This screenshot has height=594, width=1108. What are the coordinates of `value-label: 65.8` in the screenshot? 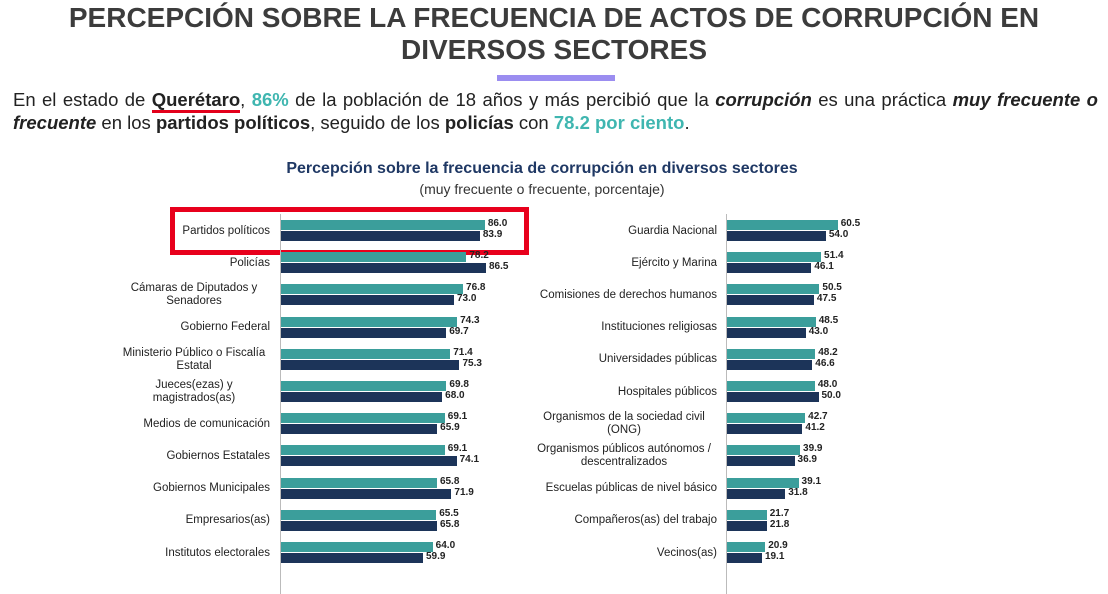 It's located at (449, 524).